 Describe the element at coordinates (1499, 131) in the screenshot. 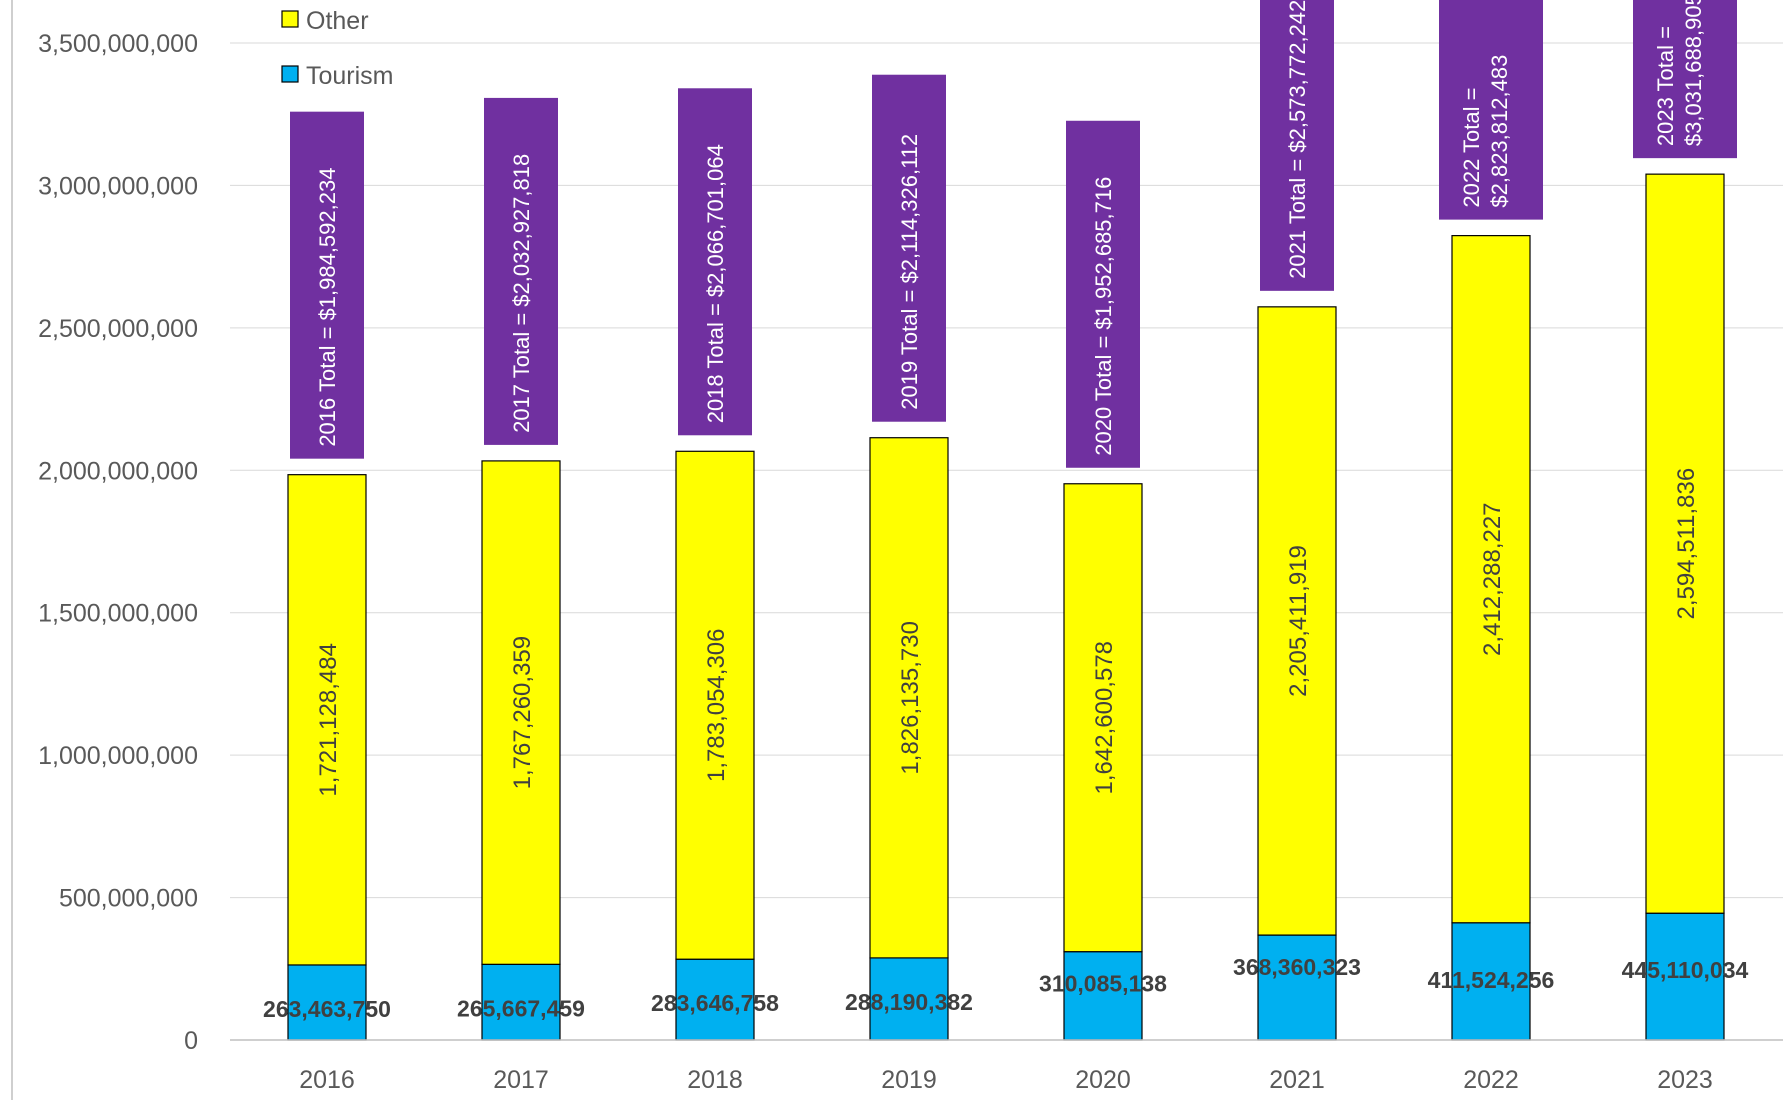

I see `total-label: $2,823,812,483` at that location.